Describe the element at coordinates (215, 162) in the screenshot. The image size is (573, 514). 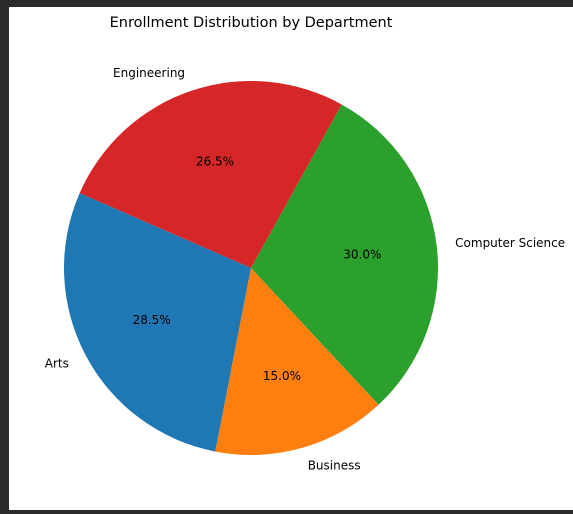
I see `percent-label-engineering: 26.5%` at that location.